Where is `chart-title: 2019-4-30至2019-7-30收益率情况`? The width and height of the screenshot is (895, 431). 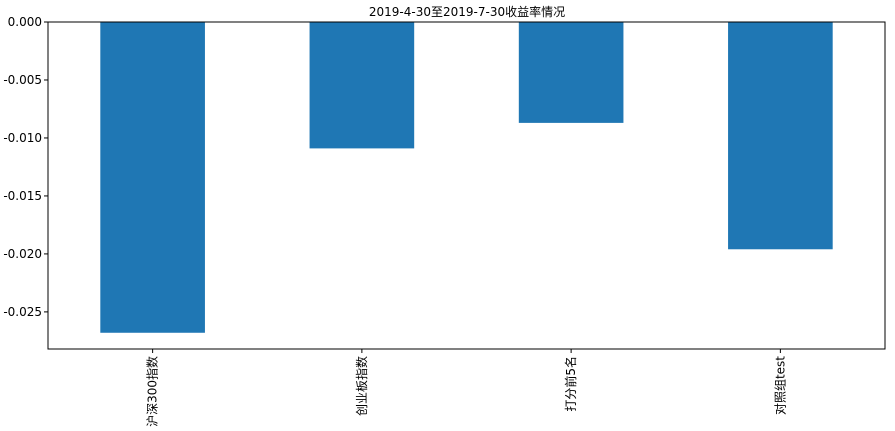
chart-title: 2019-4-30至2019-7-30收益率情况 is located at coordinates (467, 11).